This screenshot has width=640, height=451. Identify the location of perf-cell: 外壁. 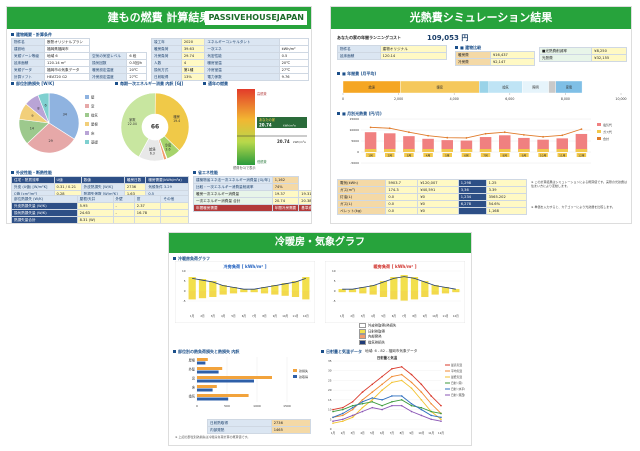
(123, 199).